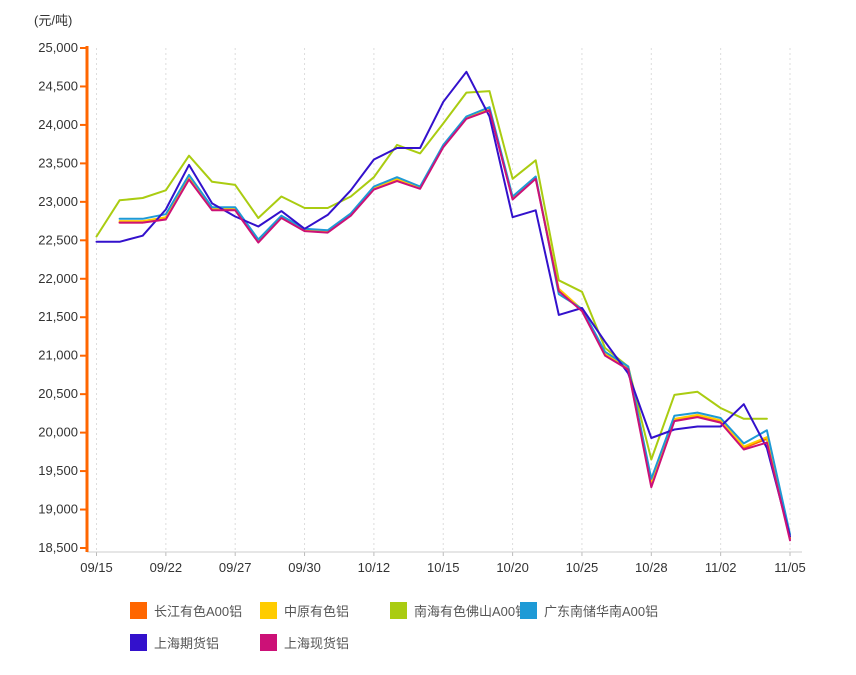  I want to click on y-axis-label: 20,500, so click(58, 393).